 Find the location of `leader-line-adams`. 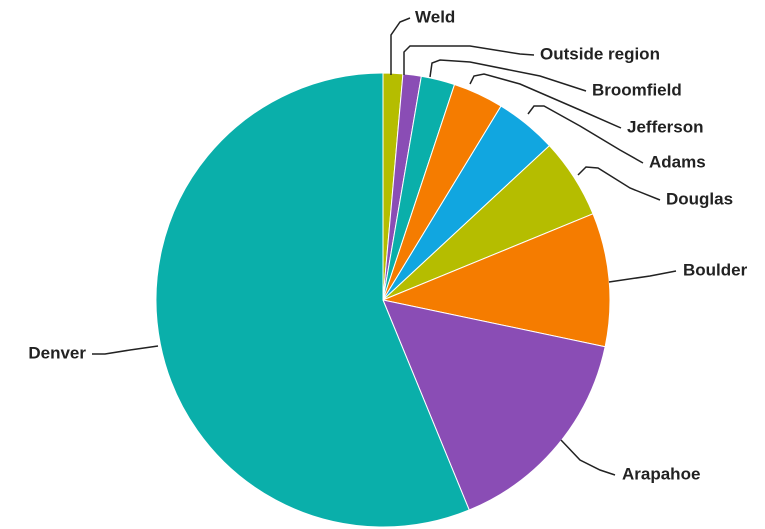

leader-line-adams is located at coordinates (585, 134).